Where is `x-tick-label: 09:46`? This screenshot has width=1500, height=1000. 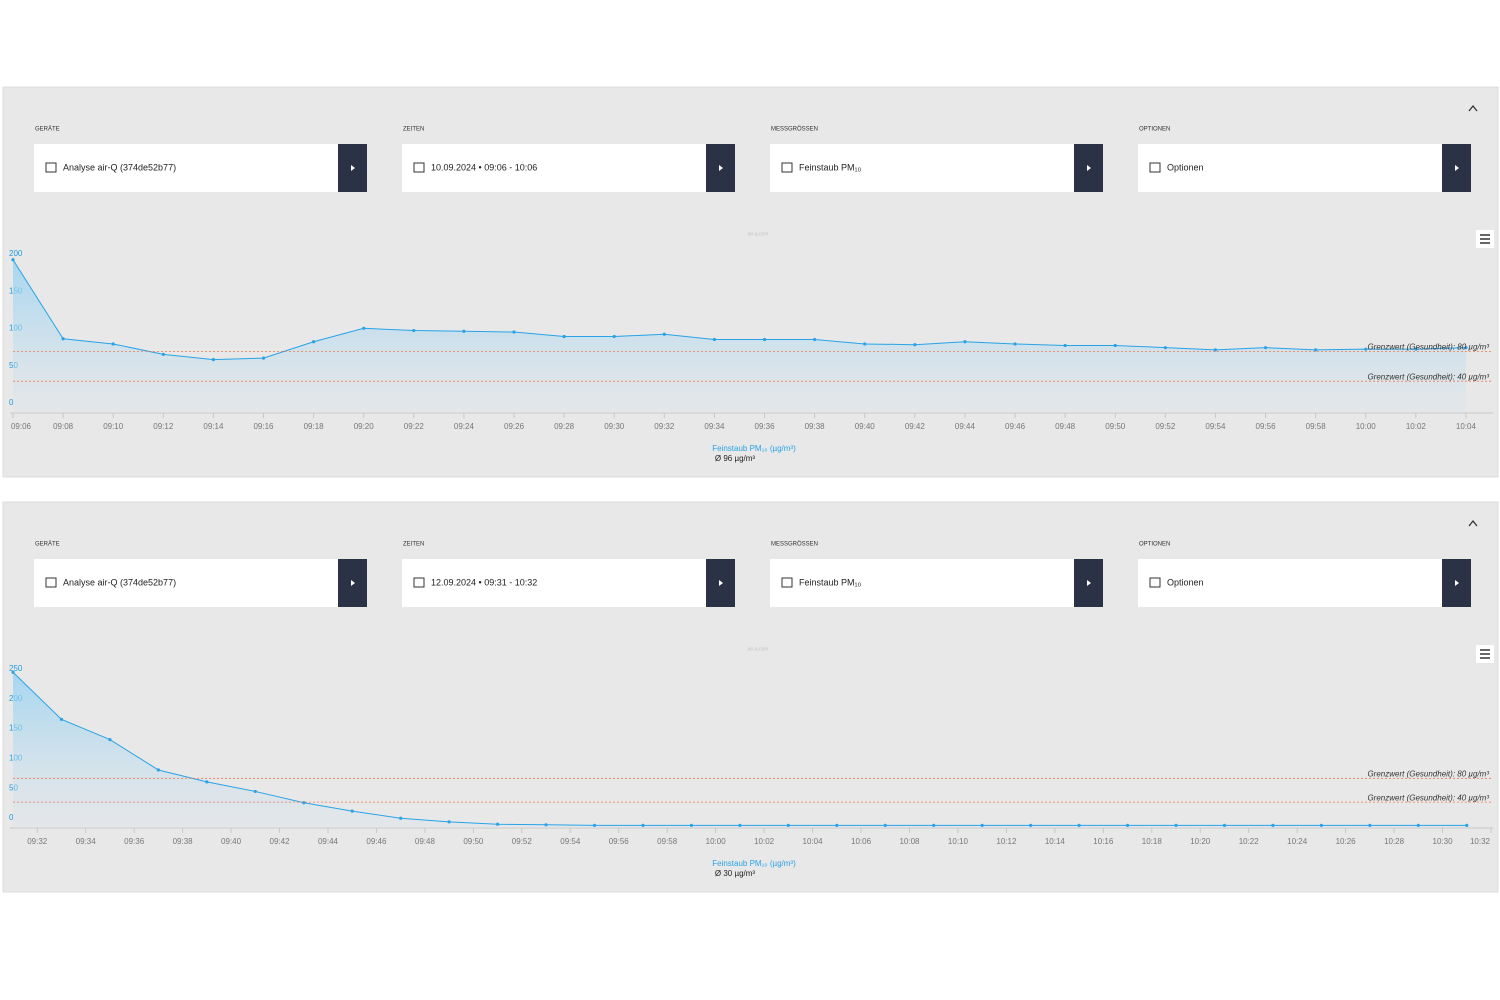 x-tick-label: 09:46 is located at coordinates (376, 841).